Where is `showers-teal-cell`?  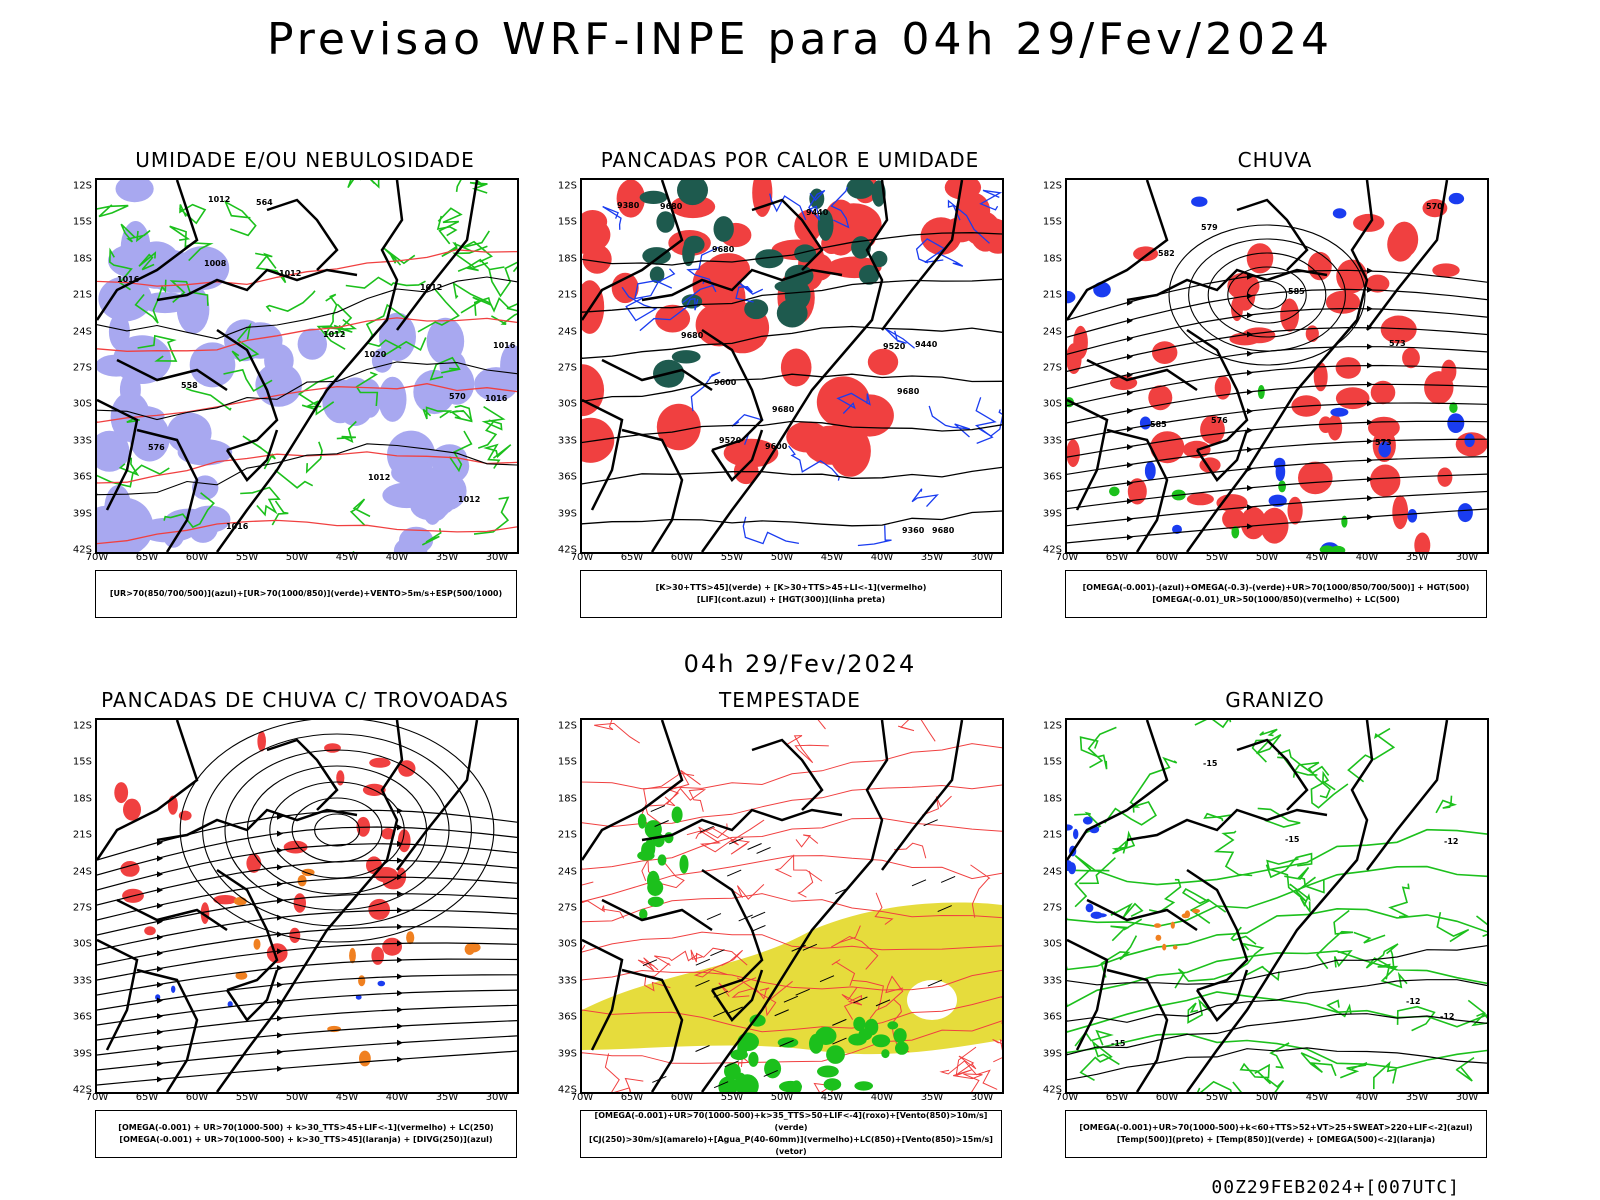
showers-teal-cell is located at coordinates (686, 357).